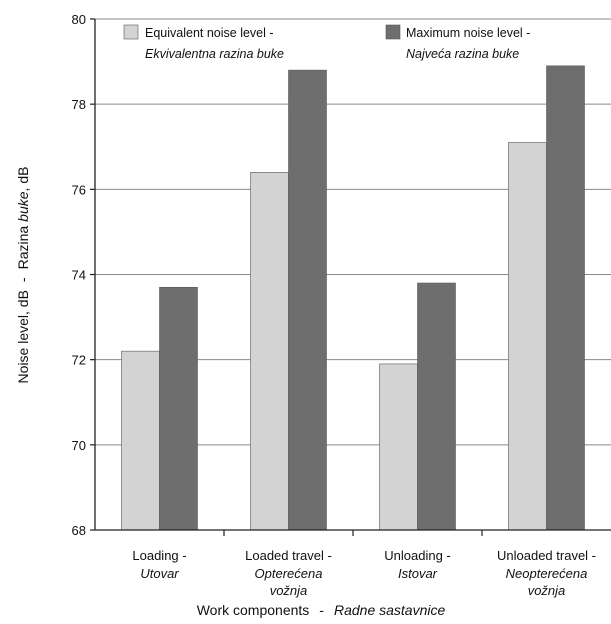 Image resolution: width=611 pixels, height=624 pixels. I want to click on legend-swatch-maximum, so click(393, 32).